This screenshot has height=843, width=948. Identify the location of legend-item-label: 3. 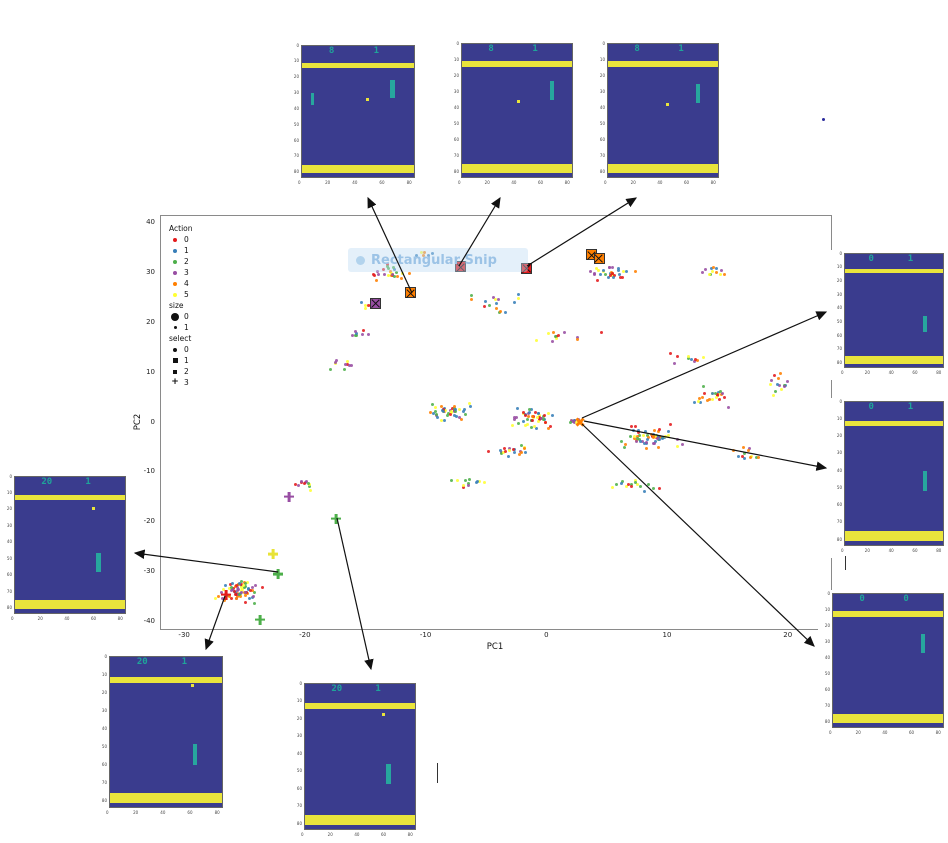
(186, 382).